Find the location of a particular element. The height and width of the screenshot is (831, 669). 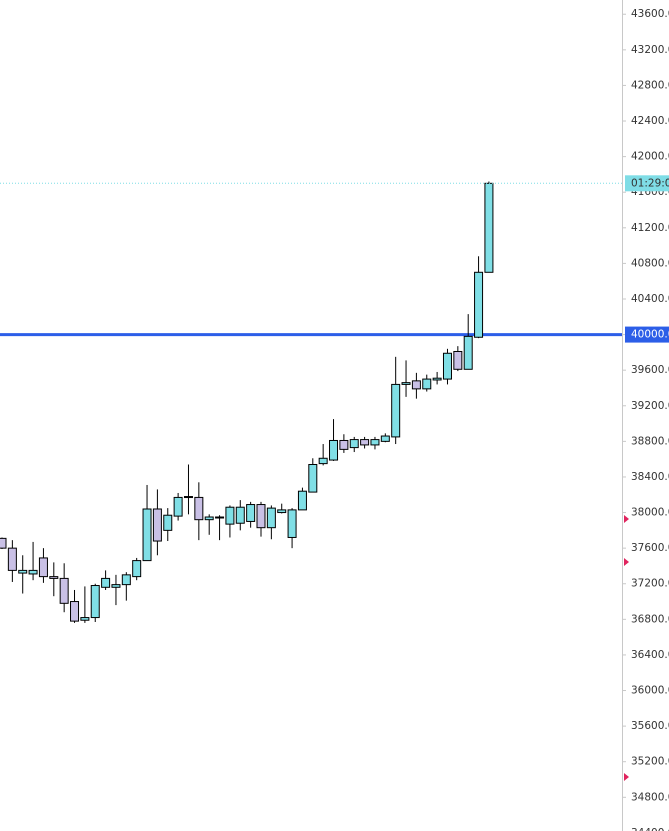

y-tick-label: 38000.00 is located at coordinates (650, 513).